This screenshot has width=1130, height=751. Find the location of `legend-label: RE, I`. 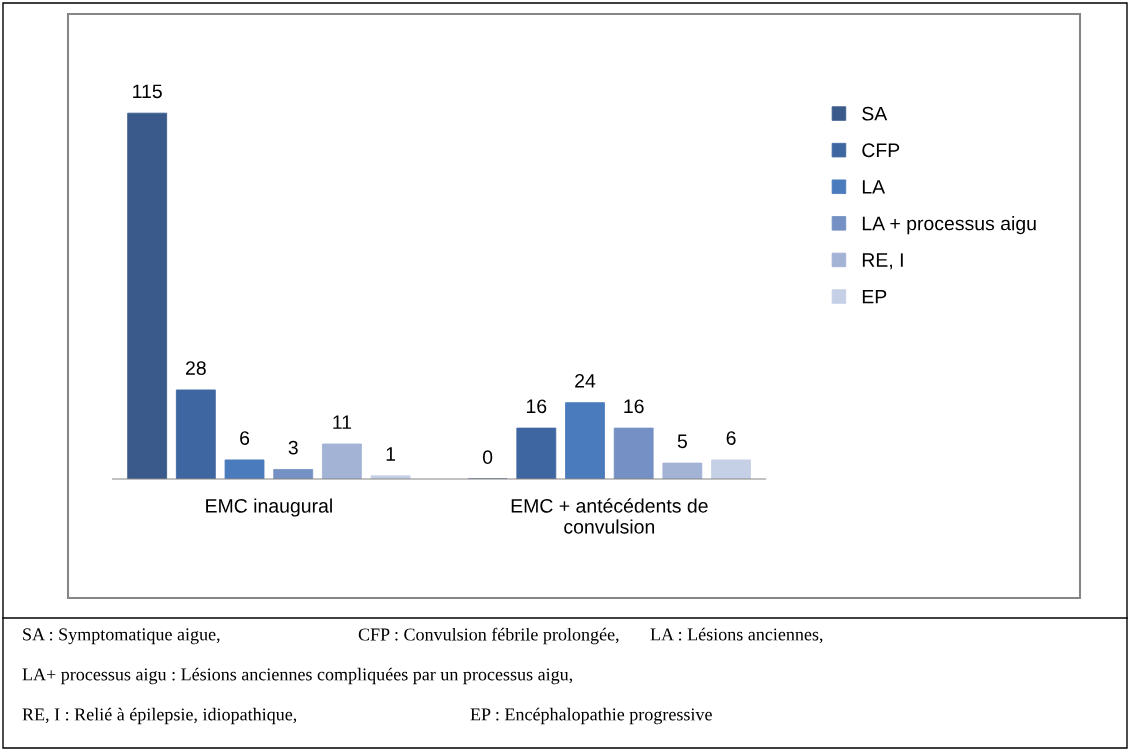

legend-label: RE, I is located at coordinates (882, 261).